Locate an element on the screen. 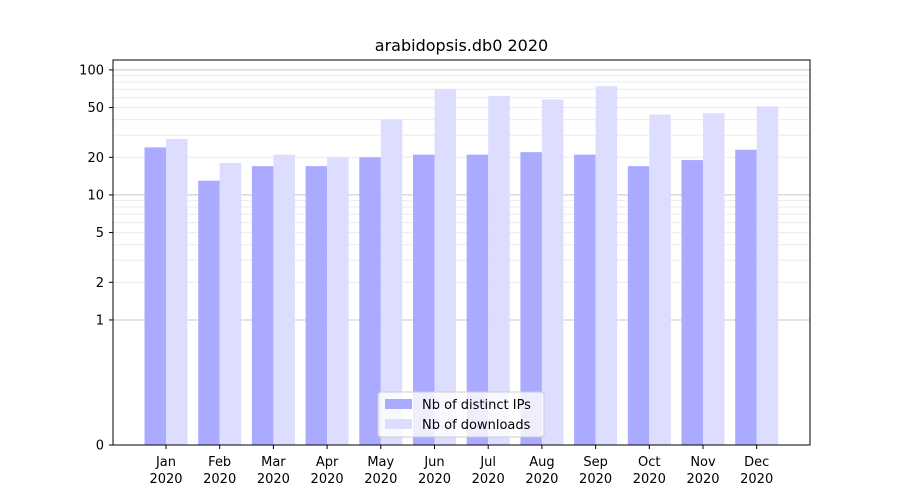  x-tick-label-month: May is located at coordinates (380, 462).